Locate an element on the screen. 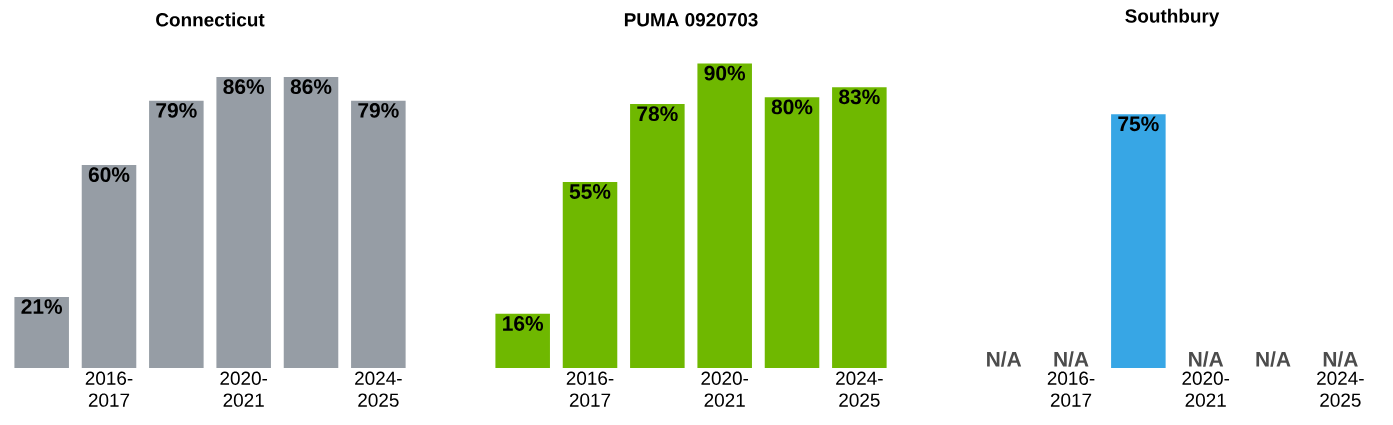 The height and width of the screenshot is (425, 1393). data-label: 21% is located at coordinates (42, 306).